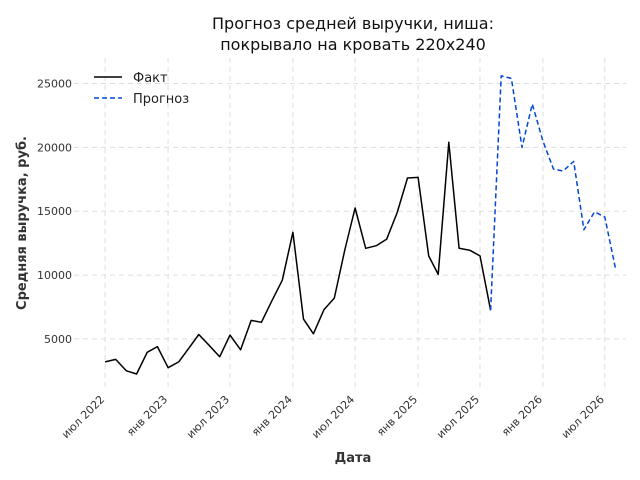  I want to click on x-tick-label: янв 2025, so click(397, 416).